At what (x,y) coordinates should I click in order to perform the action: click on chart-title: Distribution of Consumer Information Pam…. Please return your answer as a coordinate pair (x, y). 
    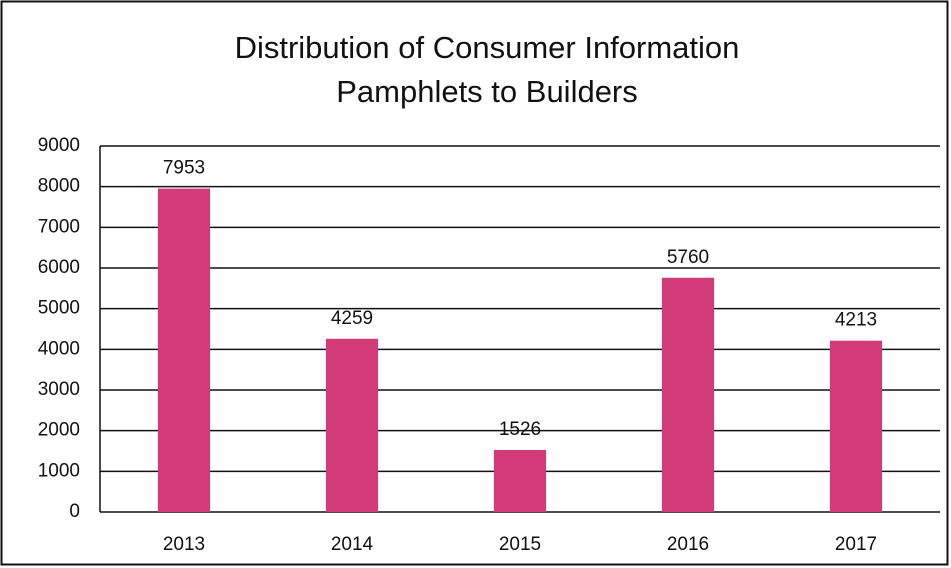
    Looking at the image, I should click on (487, 69).